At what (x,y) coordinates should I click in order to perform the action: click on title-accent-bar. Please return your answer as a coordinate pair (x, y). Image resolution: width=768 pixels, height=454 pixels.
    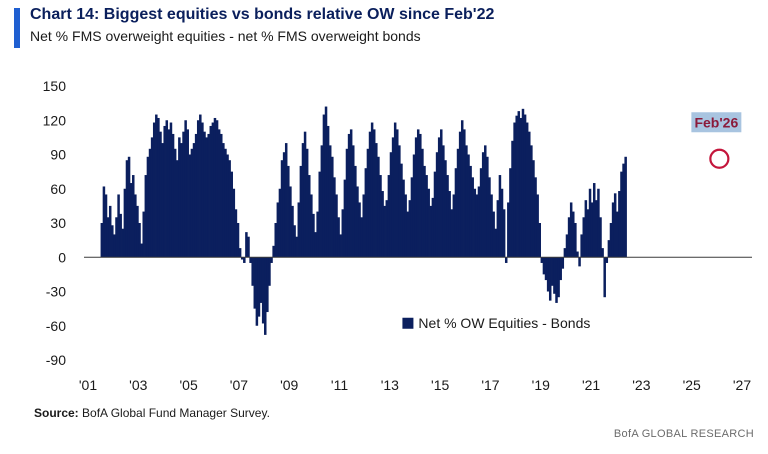
    Looking at the image, I should click on (17, 28).